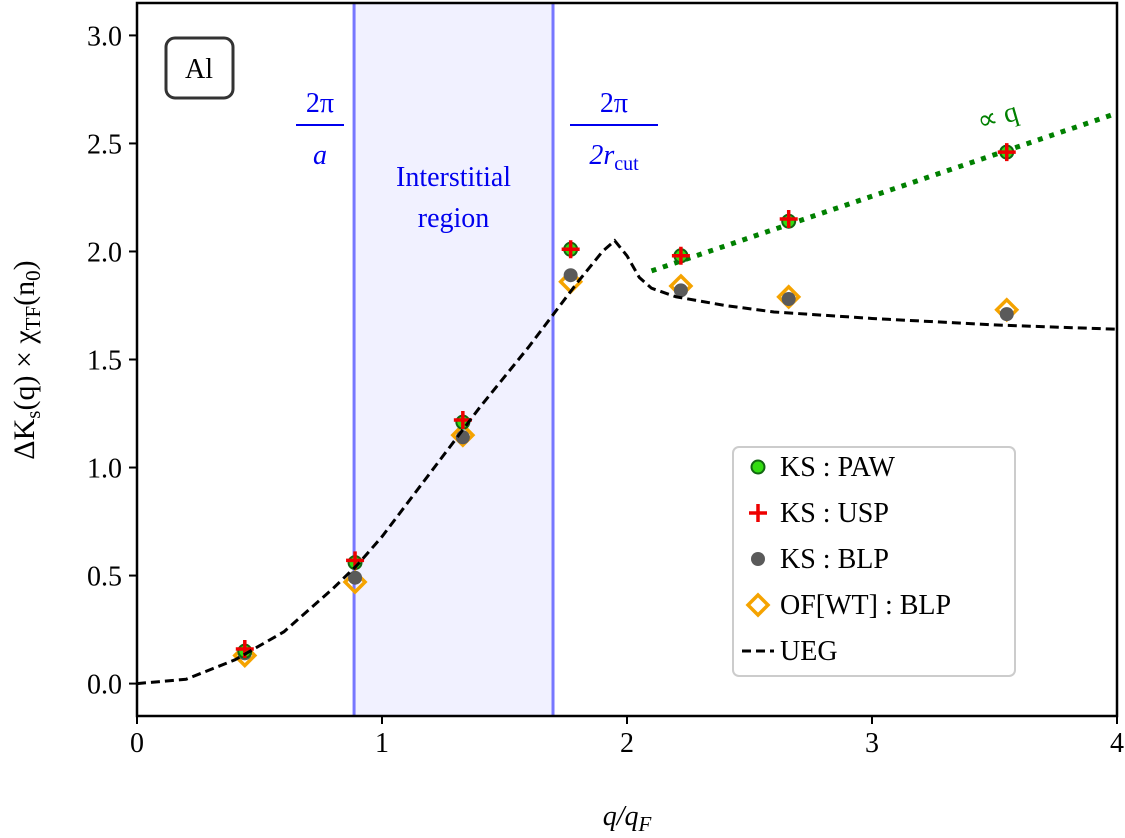 Image resolution: width=1125 pixels, height=838 pixels. Describe the element at coordinates (621, 816) in the screenshot. I see `label-part: q/q` at that location.